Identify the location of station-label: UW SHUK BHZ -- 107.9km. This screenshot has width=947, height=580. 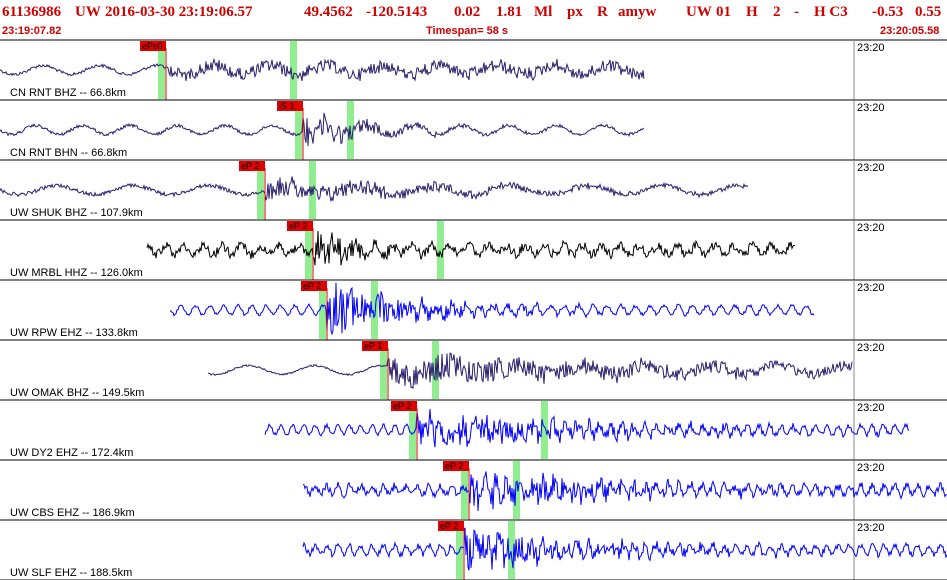
(76, 213).